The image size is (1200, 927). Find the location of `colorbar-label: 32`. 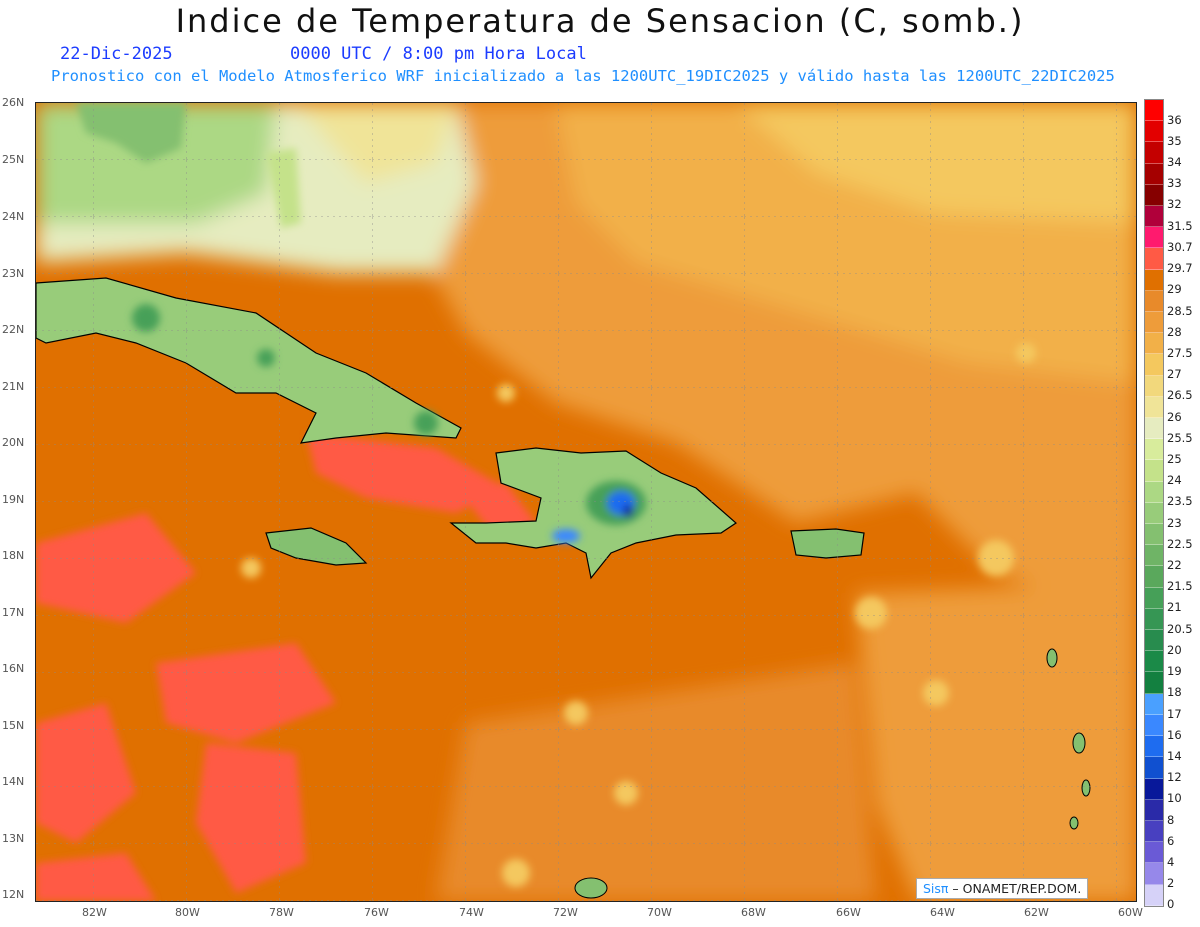

colorbar-label: 32 is located at coordinates (1174, 204).